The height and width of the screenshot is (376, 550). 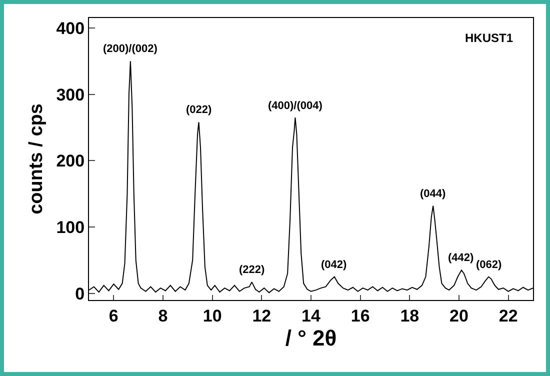 What do you see at coordinates (130, 49) in the screenshot?
I see `annotation: (200)/(002)` at bounding box center [130, 49].